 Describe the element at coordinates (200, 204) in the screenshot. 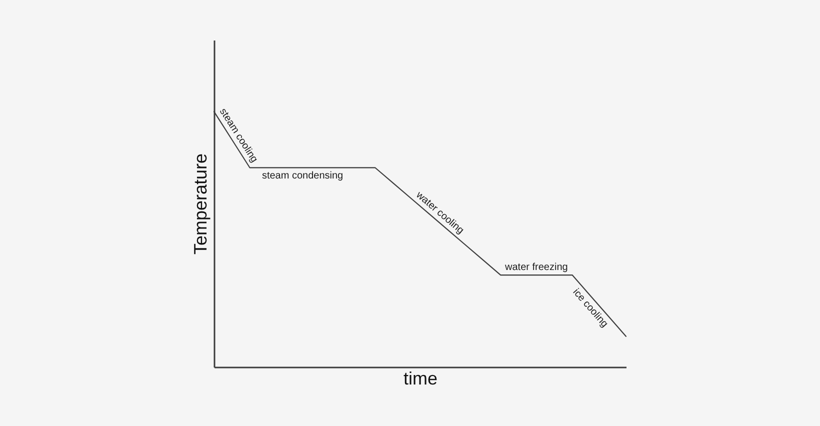

I see `y-axis-title: Temperature` at that location.